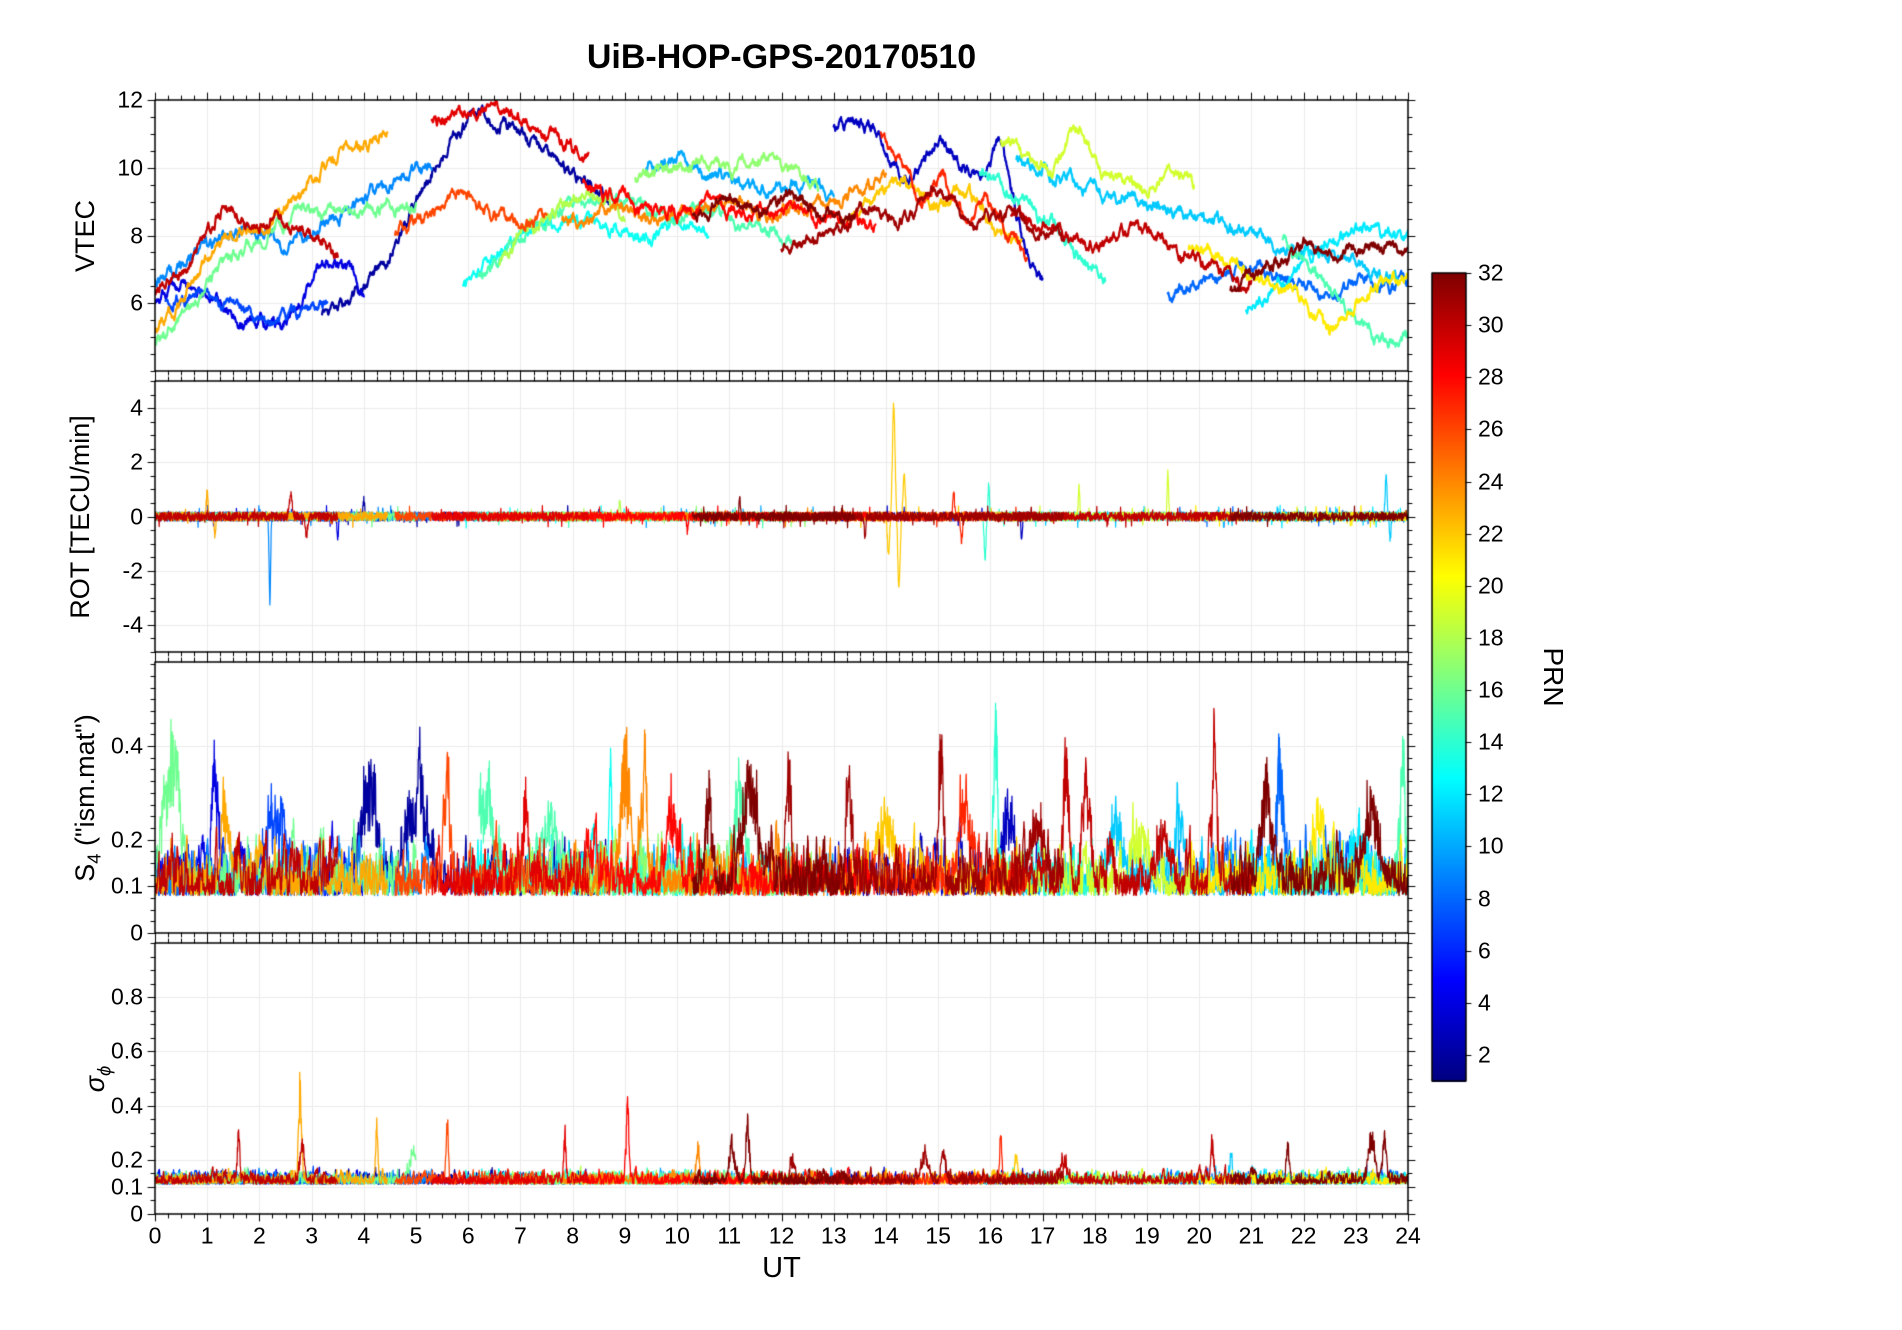 The image size is (1902, 1330). Describe the element at coordinates (1491, 428) in the screenshot. I see `colorbar-tick-label: 26` at that location.